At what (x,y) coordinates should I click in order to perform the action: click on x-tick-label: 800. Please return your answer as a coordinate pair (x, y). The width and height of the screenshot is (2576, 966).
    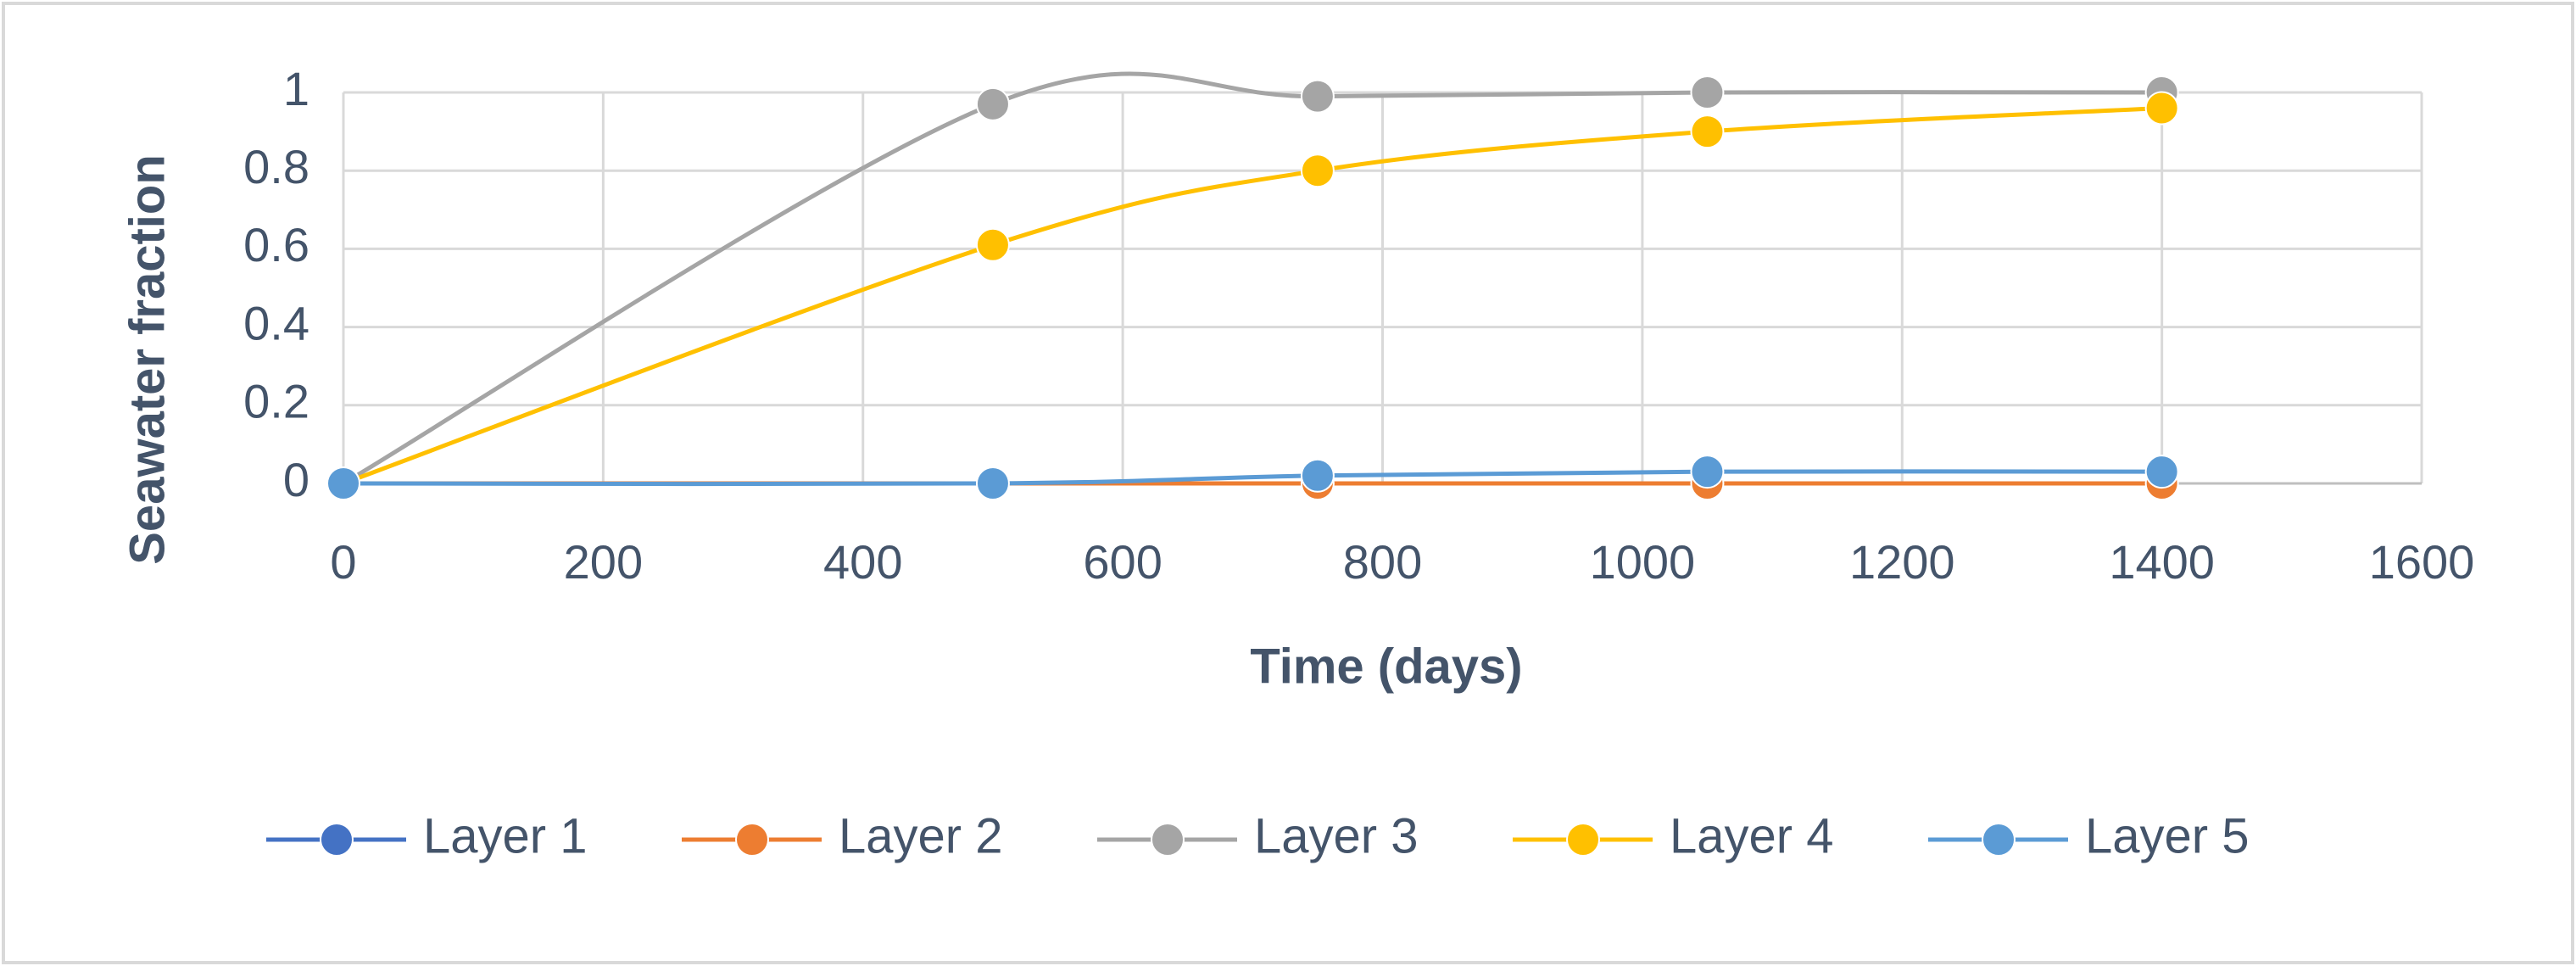
    Looking at the image, I should click on (1382, 562).